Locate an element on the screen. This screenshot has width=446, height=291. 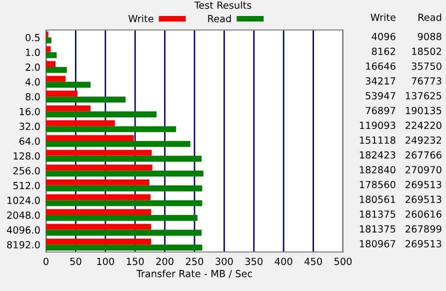
x-tick-label: 0 is located at coordinates (46, 262).